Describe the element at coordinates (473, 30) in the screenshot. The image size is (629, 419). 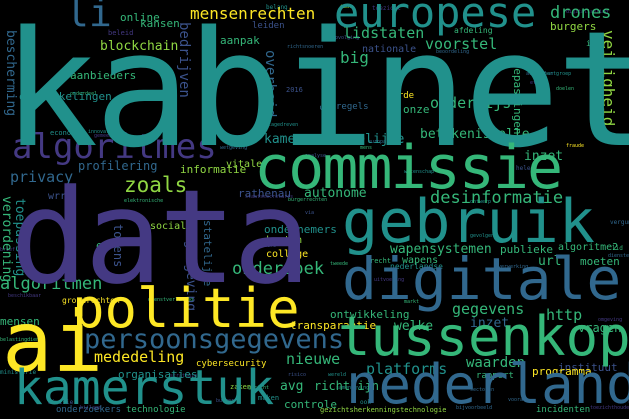
I see `word-afdeling: afdeling` at that location.